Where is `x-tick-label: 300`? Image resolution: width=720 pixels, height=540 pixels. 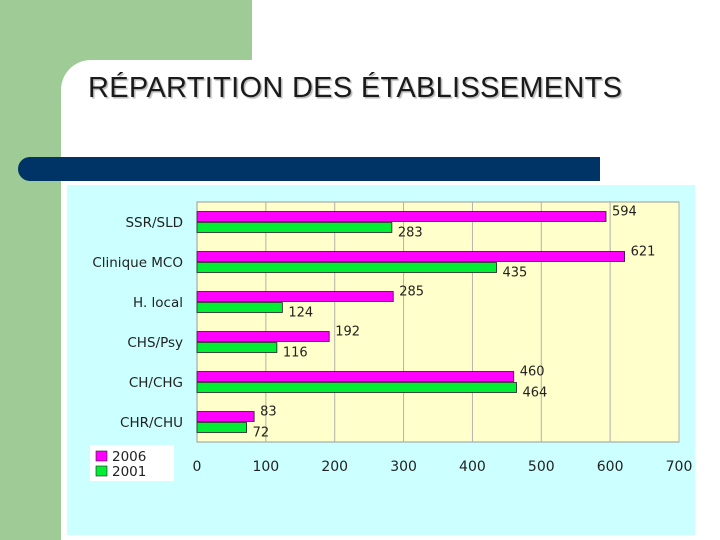
x-tick-label: 300 is located at coordinates (403, 467).